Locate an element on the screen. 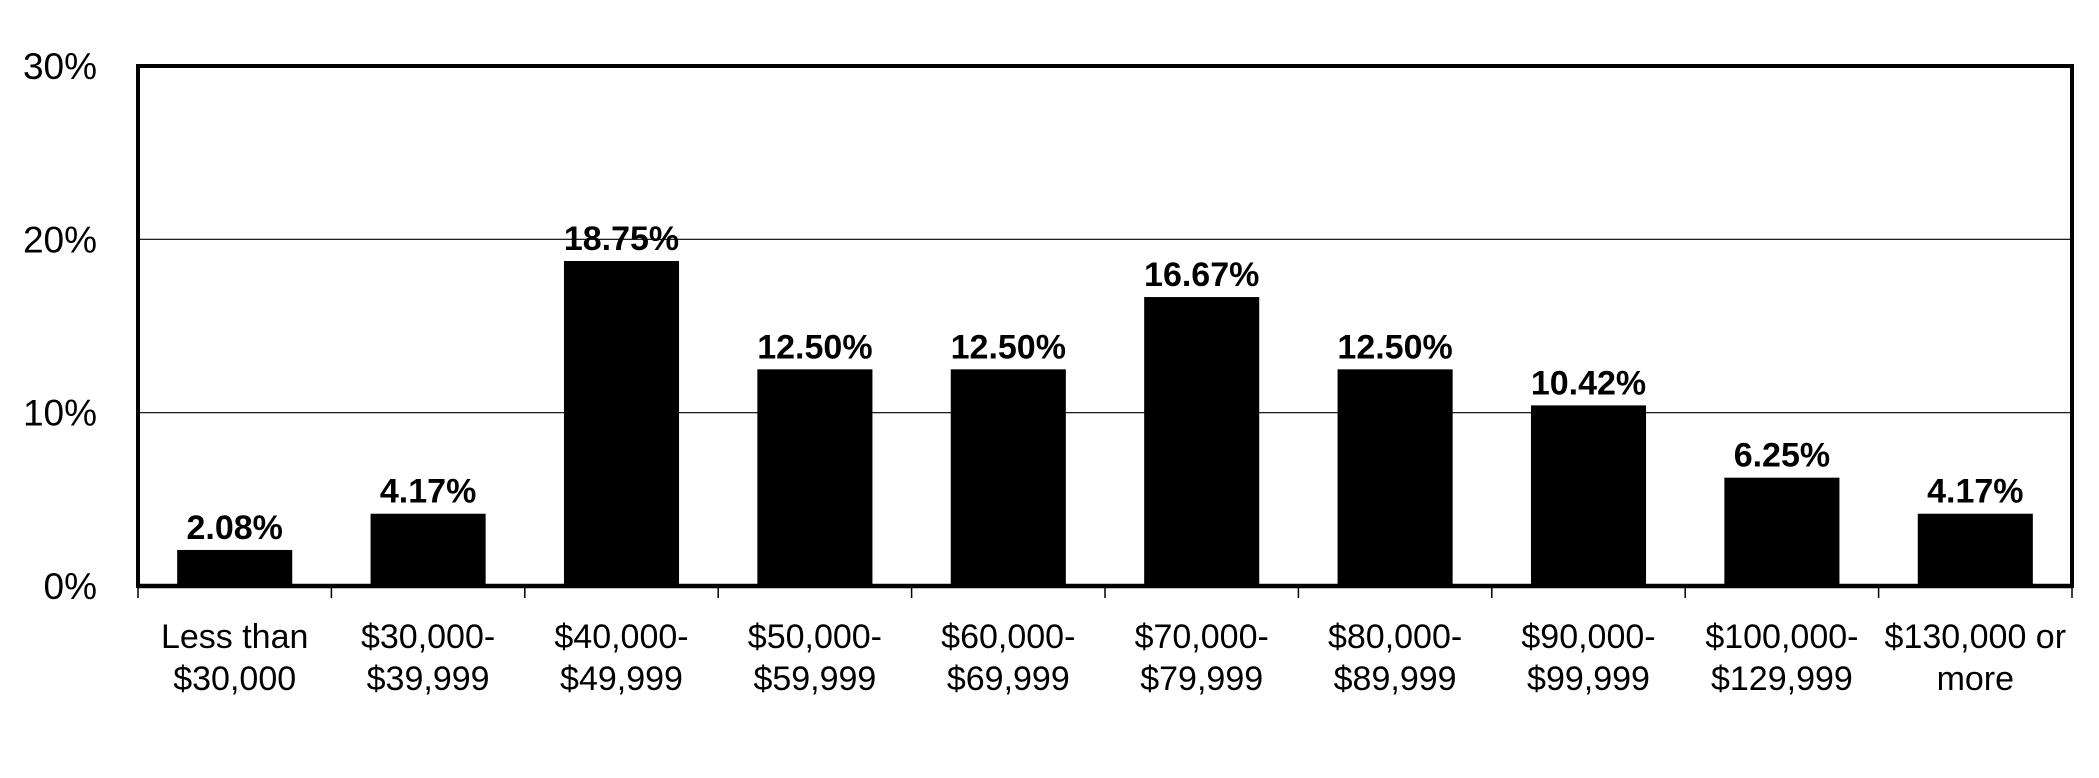 The image size is (2099, 778). data-label: 2.08% is located at coordinates (234, 528).